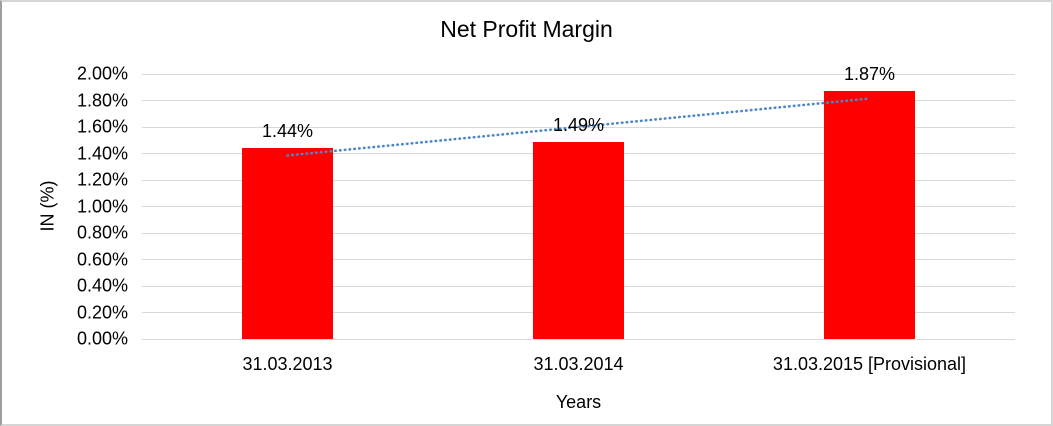 This screenshot has height=426, width=1053. I want to click on bar-value-label: 1.87%, so click(869, 74).